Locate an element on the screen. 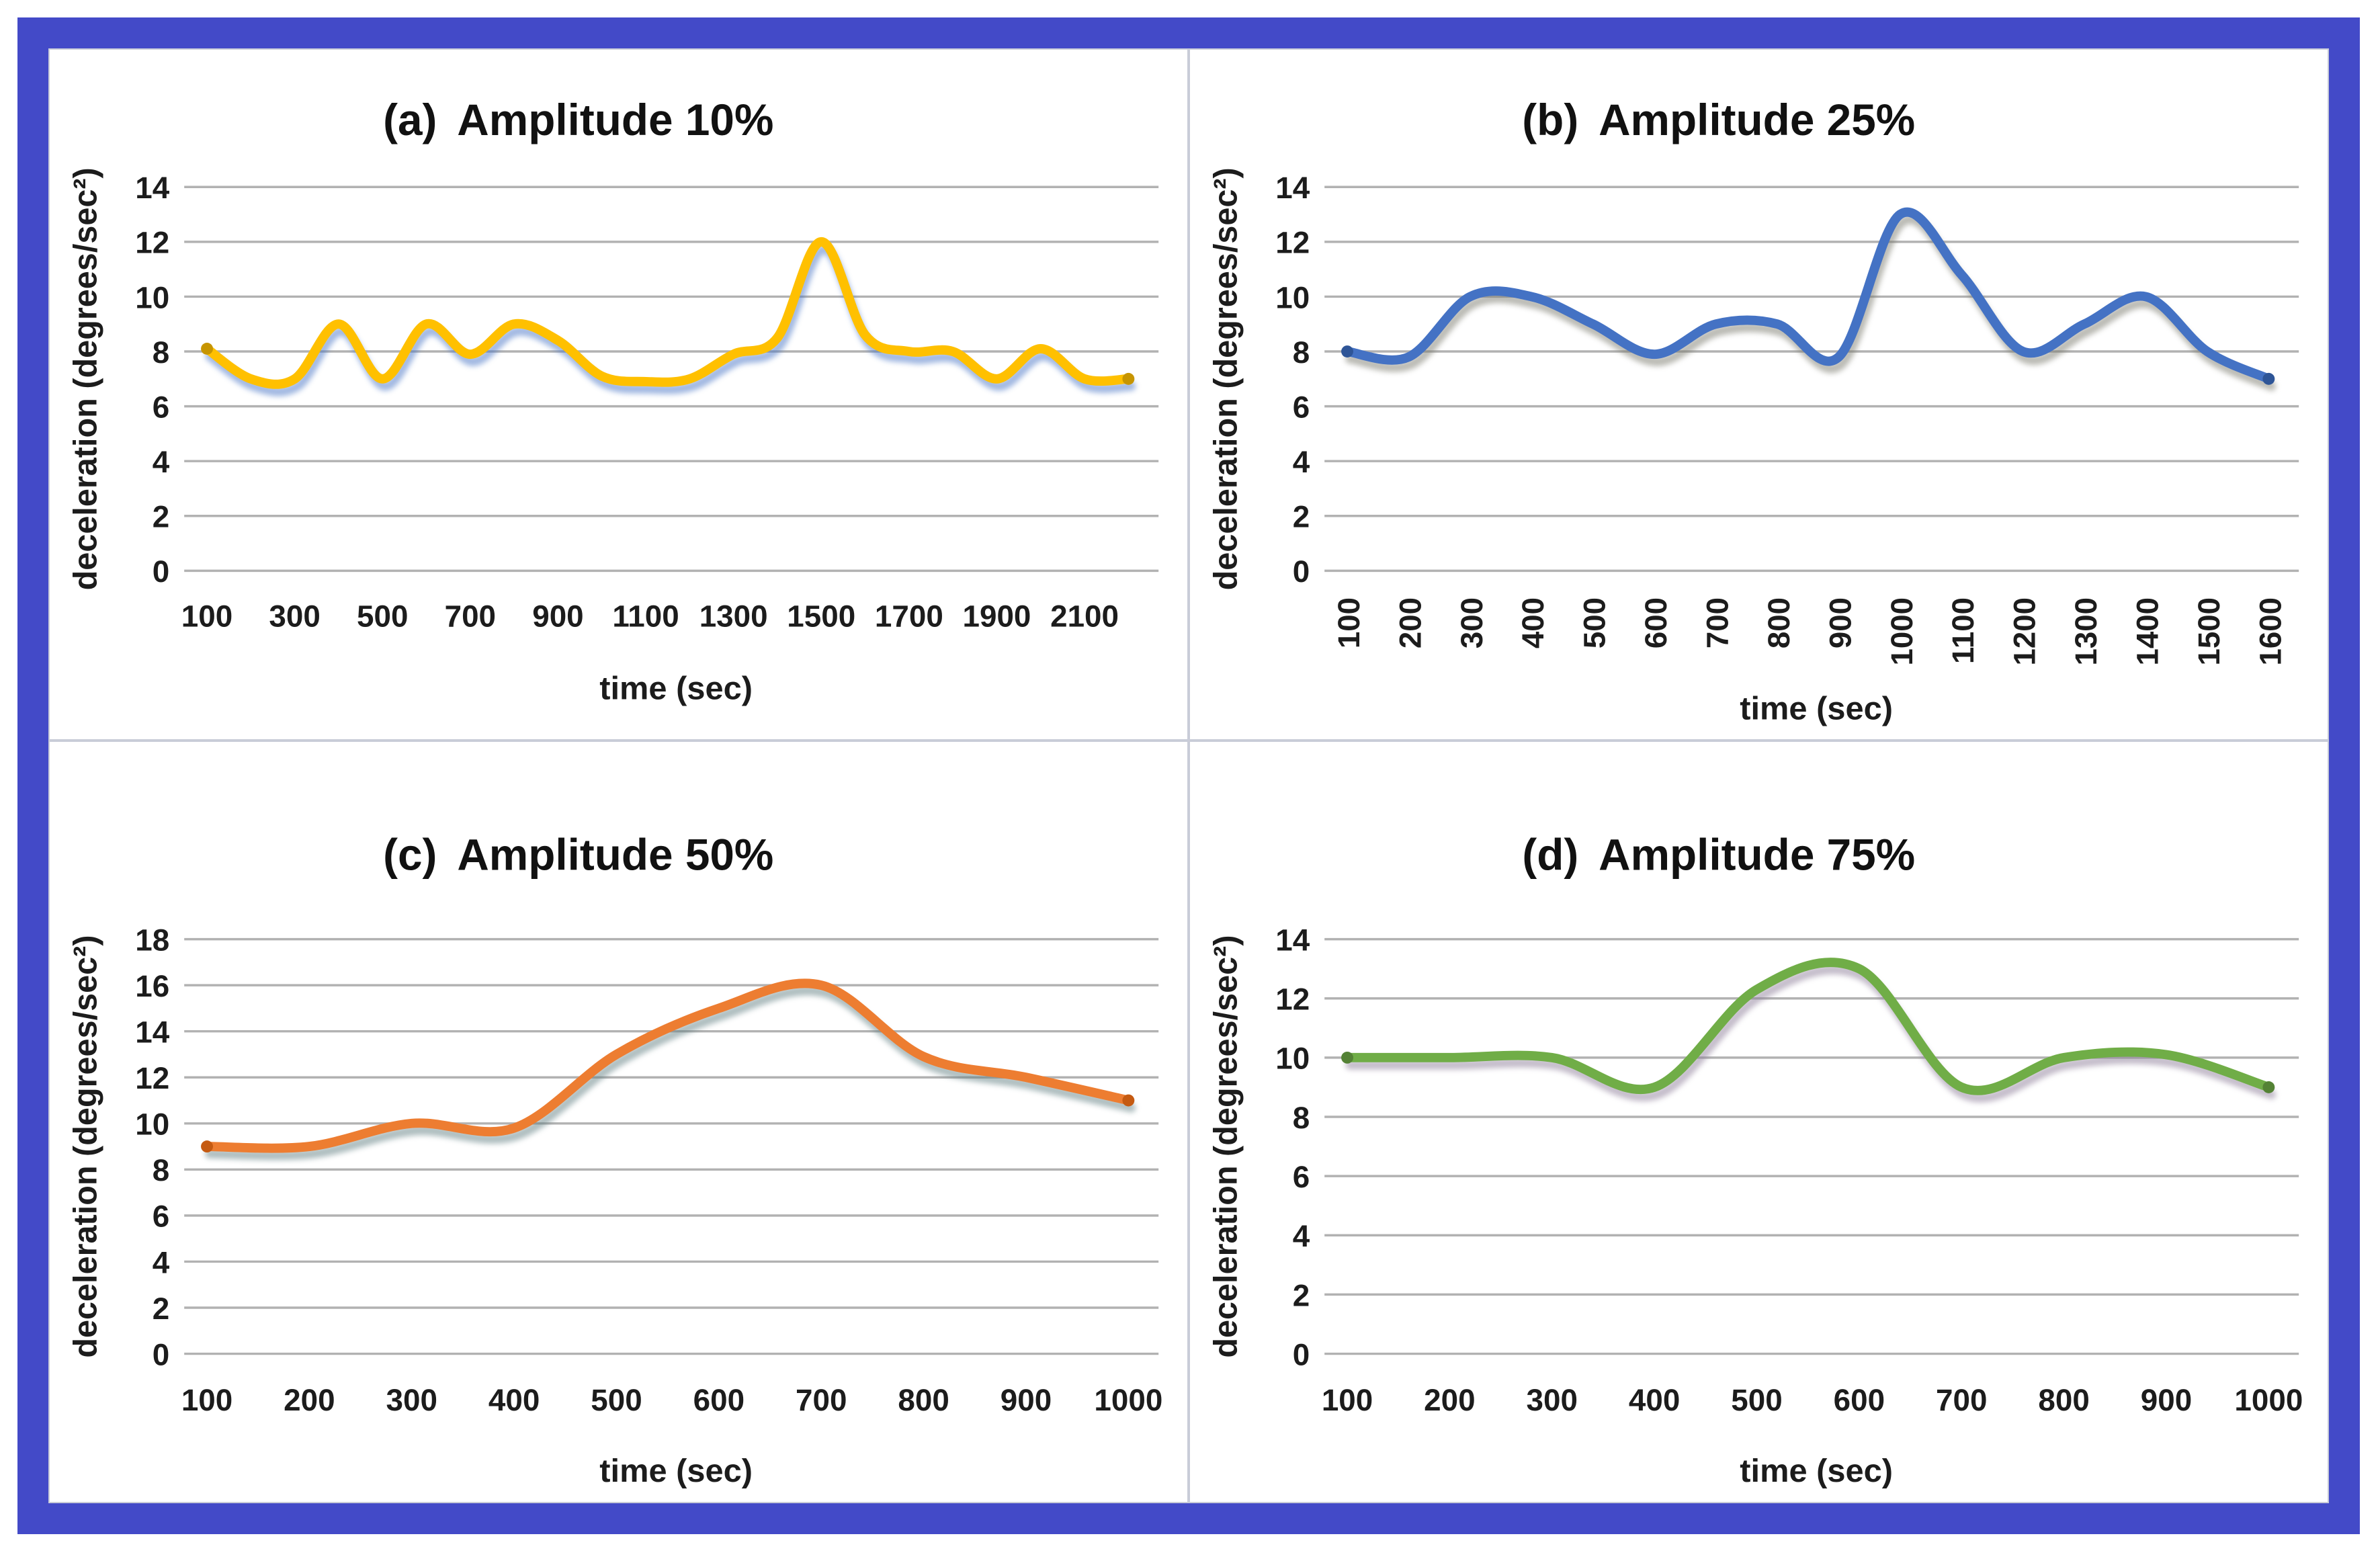  y-tick-label: 18 is located at coordinates (152, 940).